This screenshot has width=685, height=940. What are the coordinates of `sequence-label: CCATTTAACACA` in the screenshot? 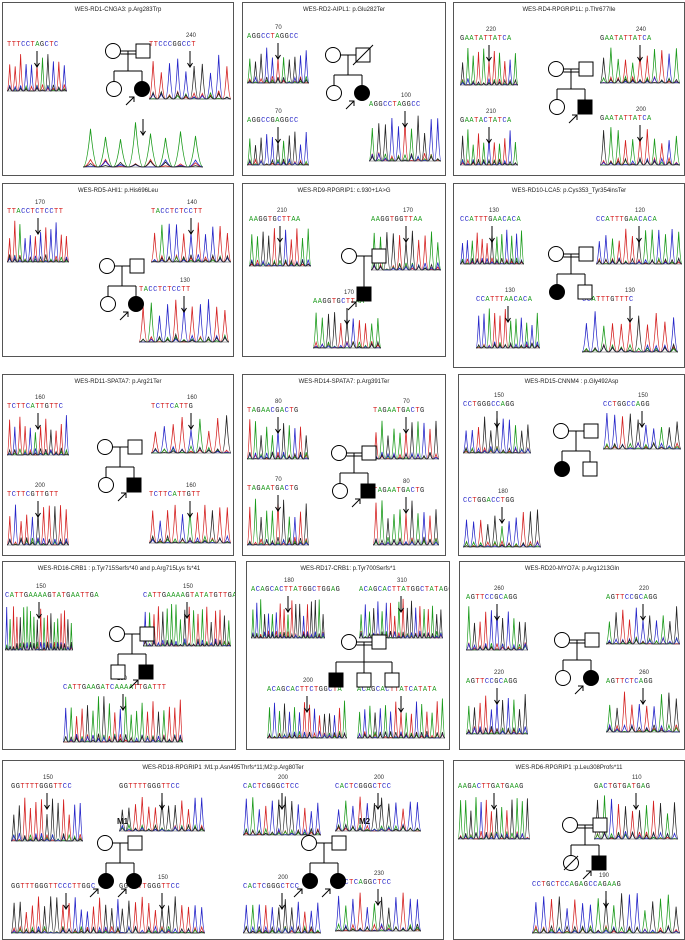 It's located at (504, 300).